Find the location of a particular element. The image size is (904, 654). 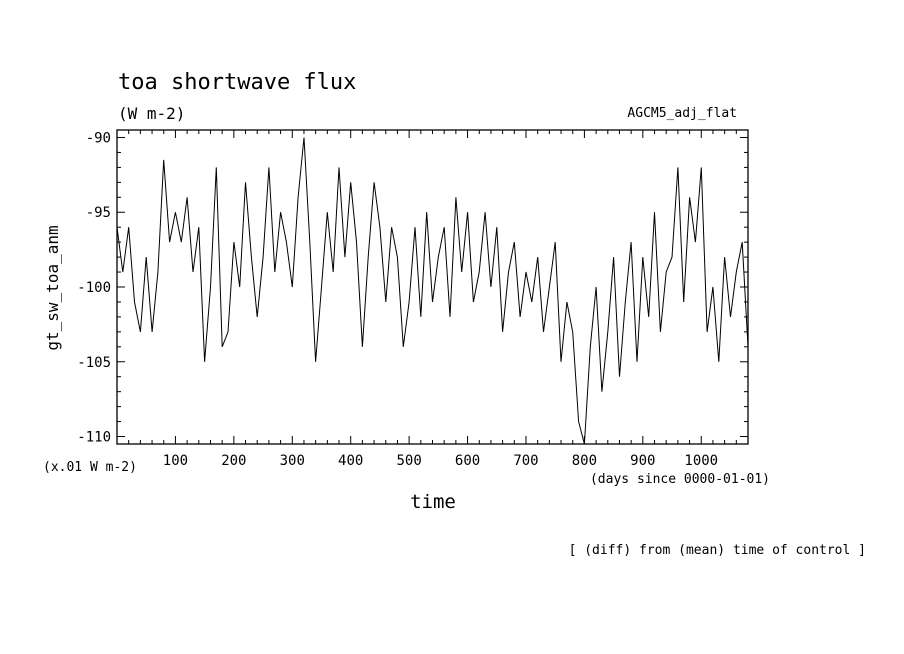

x-tick-label: 400 is located at coordinates (350, 461).